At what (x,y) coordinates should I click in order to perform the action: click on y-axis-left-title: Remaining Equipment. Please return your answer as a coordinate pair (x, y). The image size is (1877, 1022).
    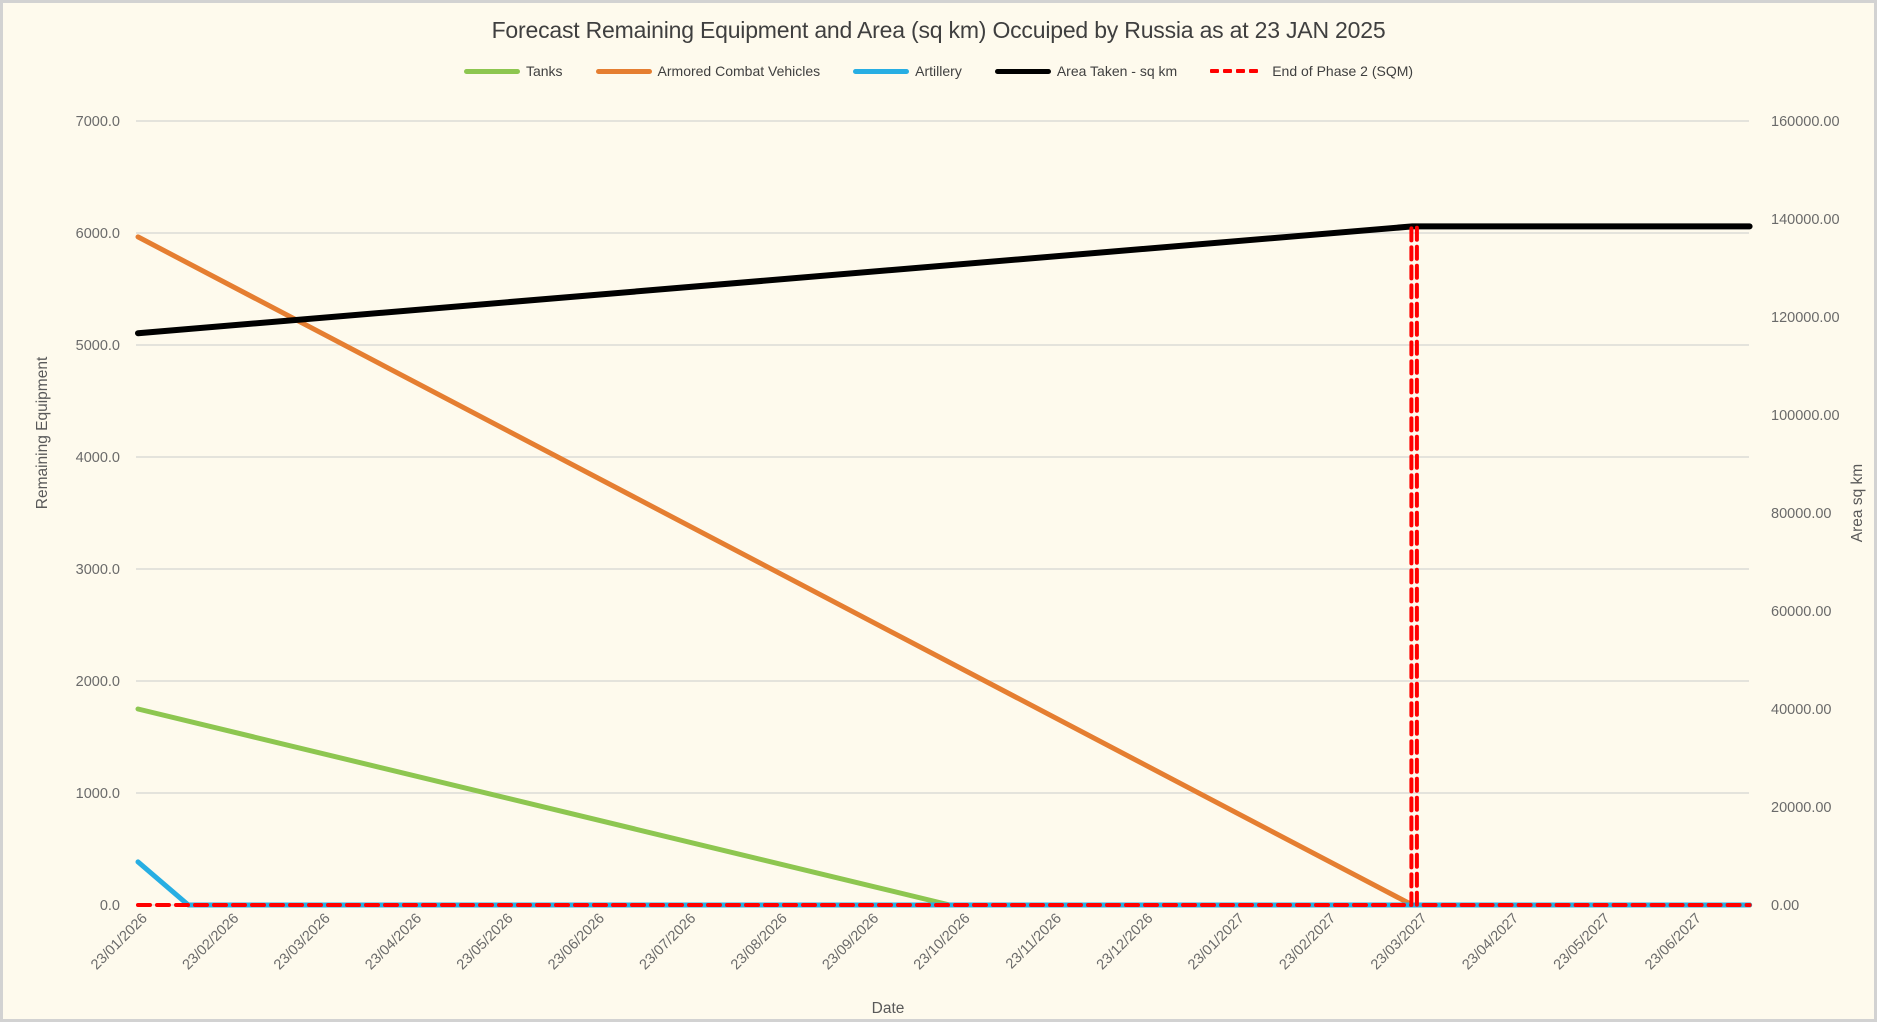
    Looking at the image, I should click on (42, 432).